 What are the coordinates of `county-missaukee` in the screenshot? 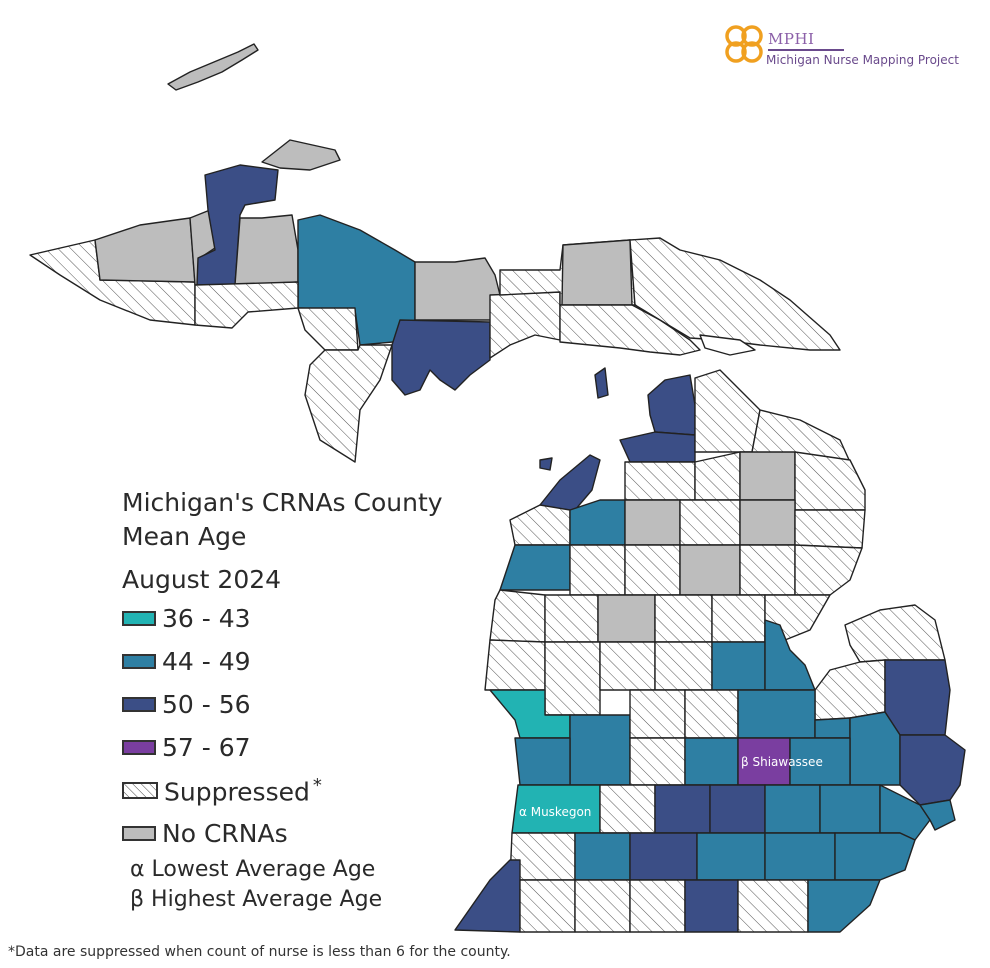 It's located at (652, 570).